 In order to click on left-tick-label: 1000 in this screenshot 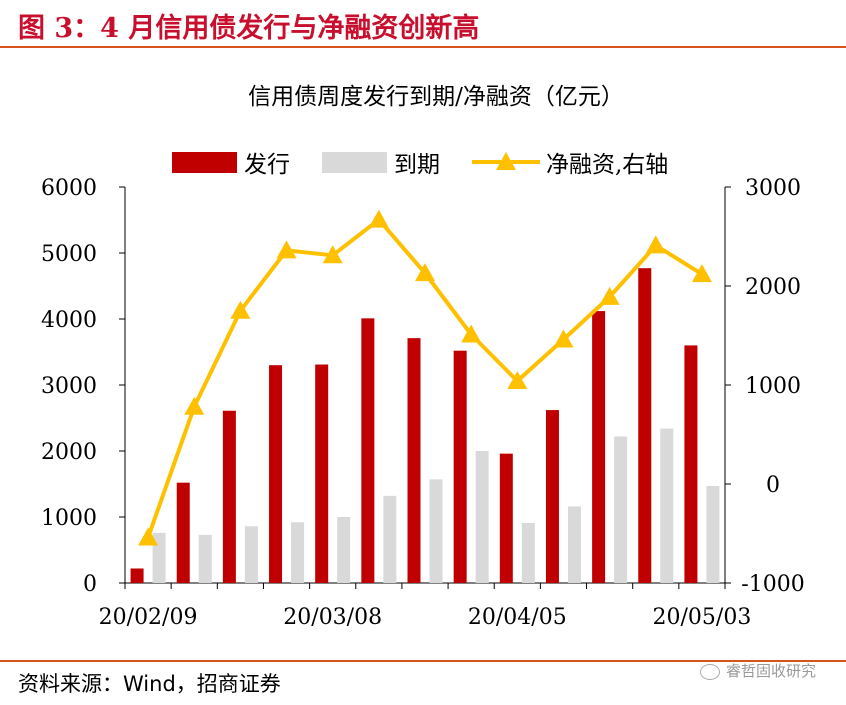, I will do `click(69, 518)`.